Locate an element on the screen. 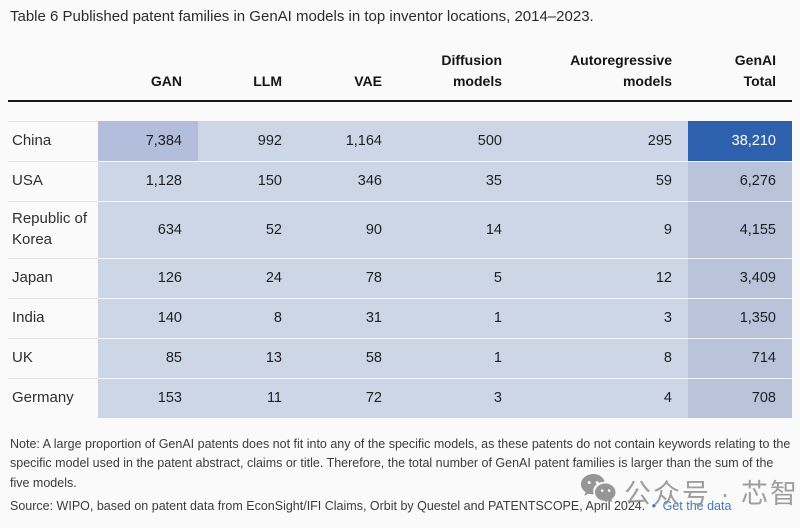  get-the-data-link: Get the data is located at coordinates (697, 506).